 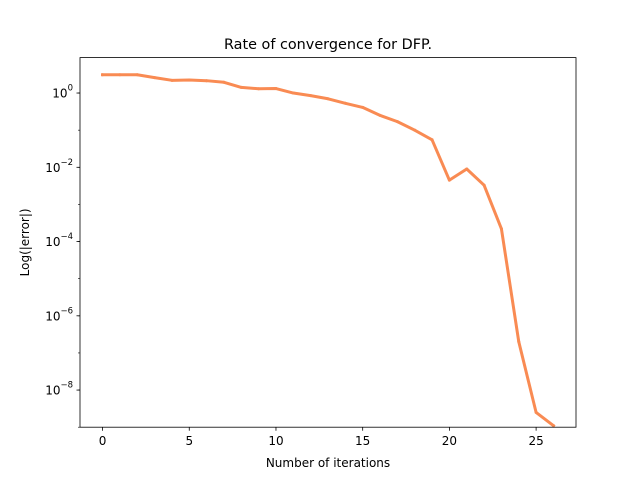 What do you see at coordinates (362, 441) in the screenshot?
I see `x-tick-label: 15` at bounding box center [362, 441].